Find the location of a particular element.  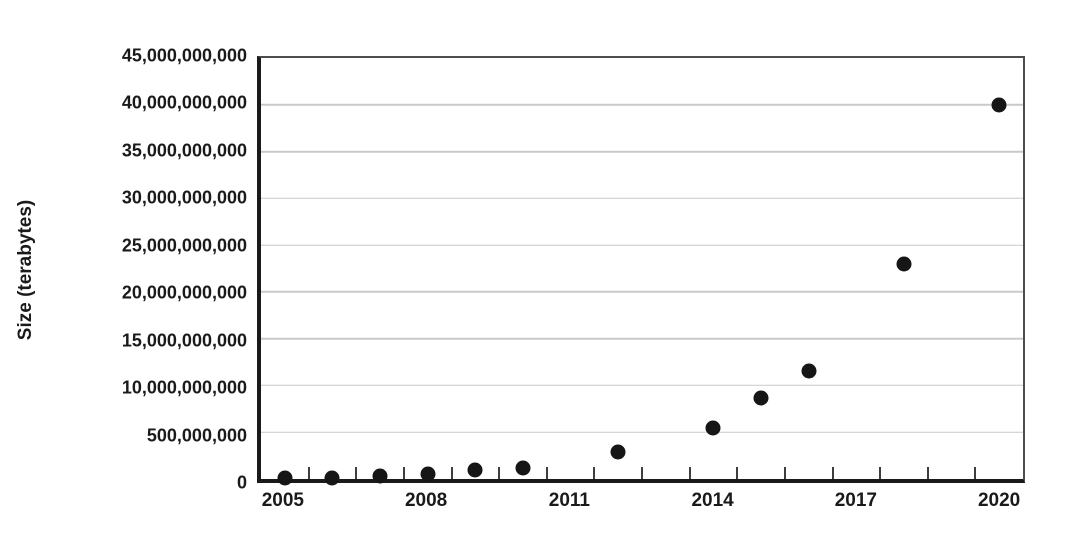

y-tick-label: 30,000,000,000 is located at coordinates (184, 197).